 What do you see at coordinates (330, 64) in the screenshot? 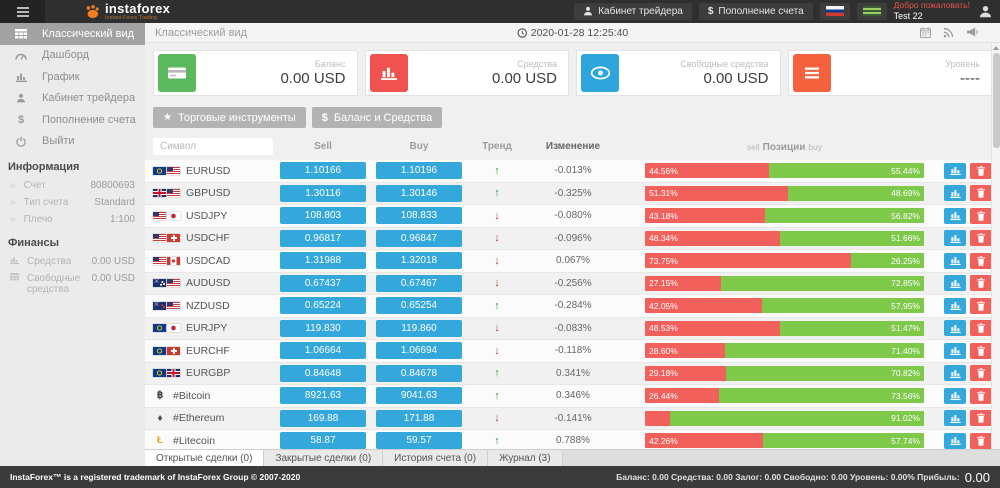
I see `card-label: Баланс` at bounding box center [330, 64].